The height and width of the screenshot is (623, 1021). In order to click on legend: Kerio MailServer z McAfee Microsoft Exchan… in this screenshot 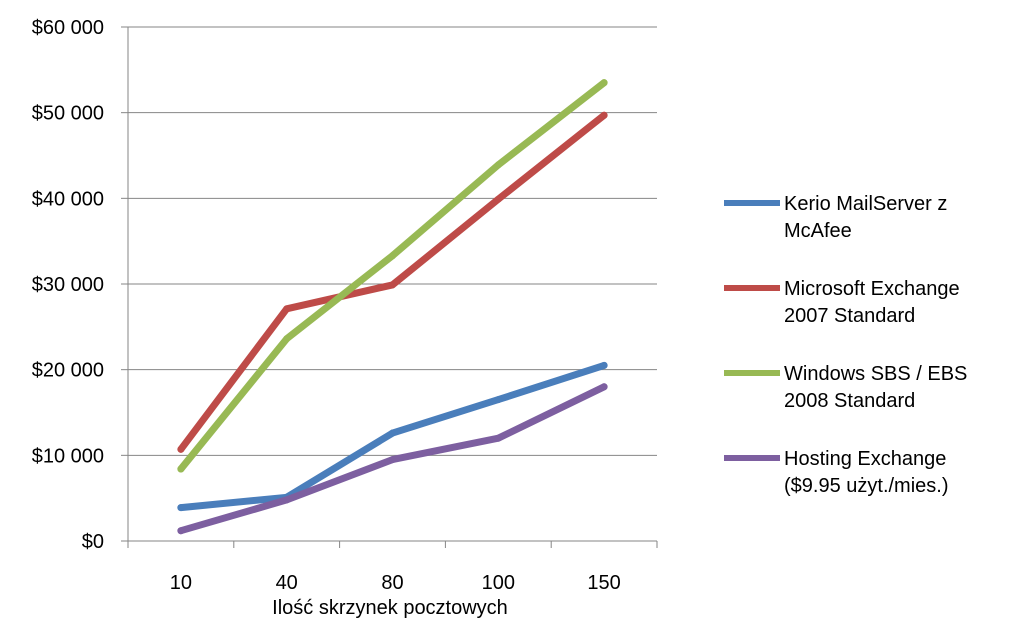, I will do `click(845, 345)`.